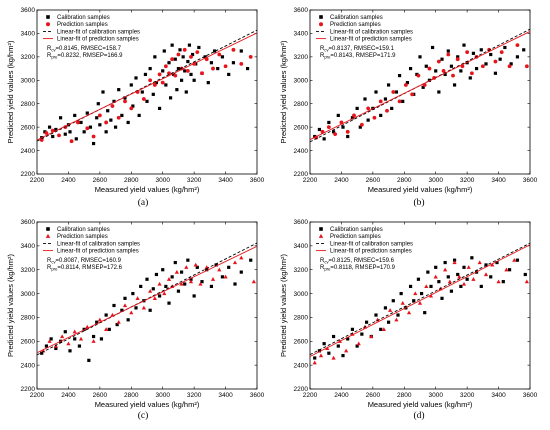 The image size is (550, 430). Describe the element at coordinates (371, 32) in the screenshot. I see `legend-label: Linear-fit of calibration samples` at that location.